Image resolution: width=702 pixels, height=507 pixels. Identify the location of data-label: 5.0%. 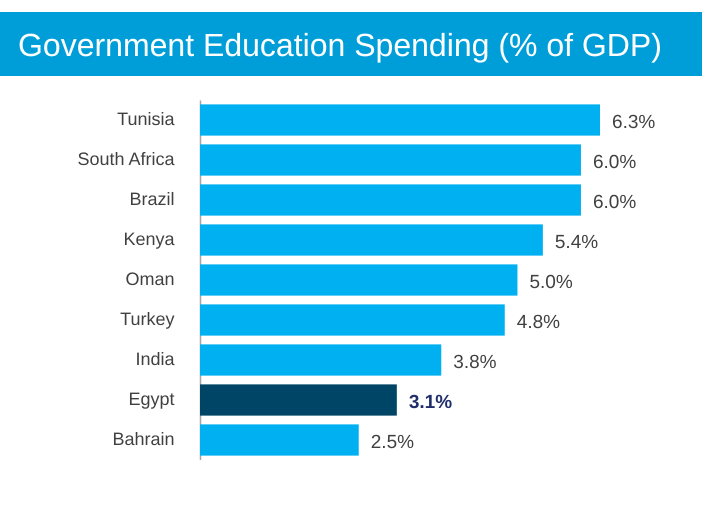
(551, 282).